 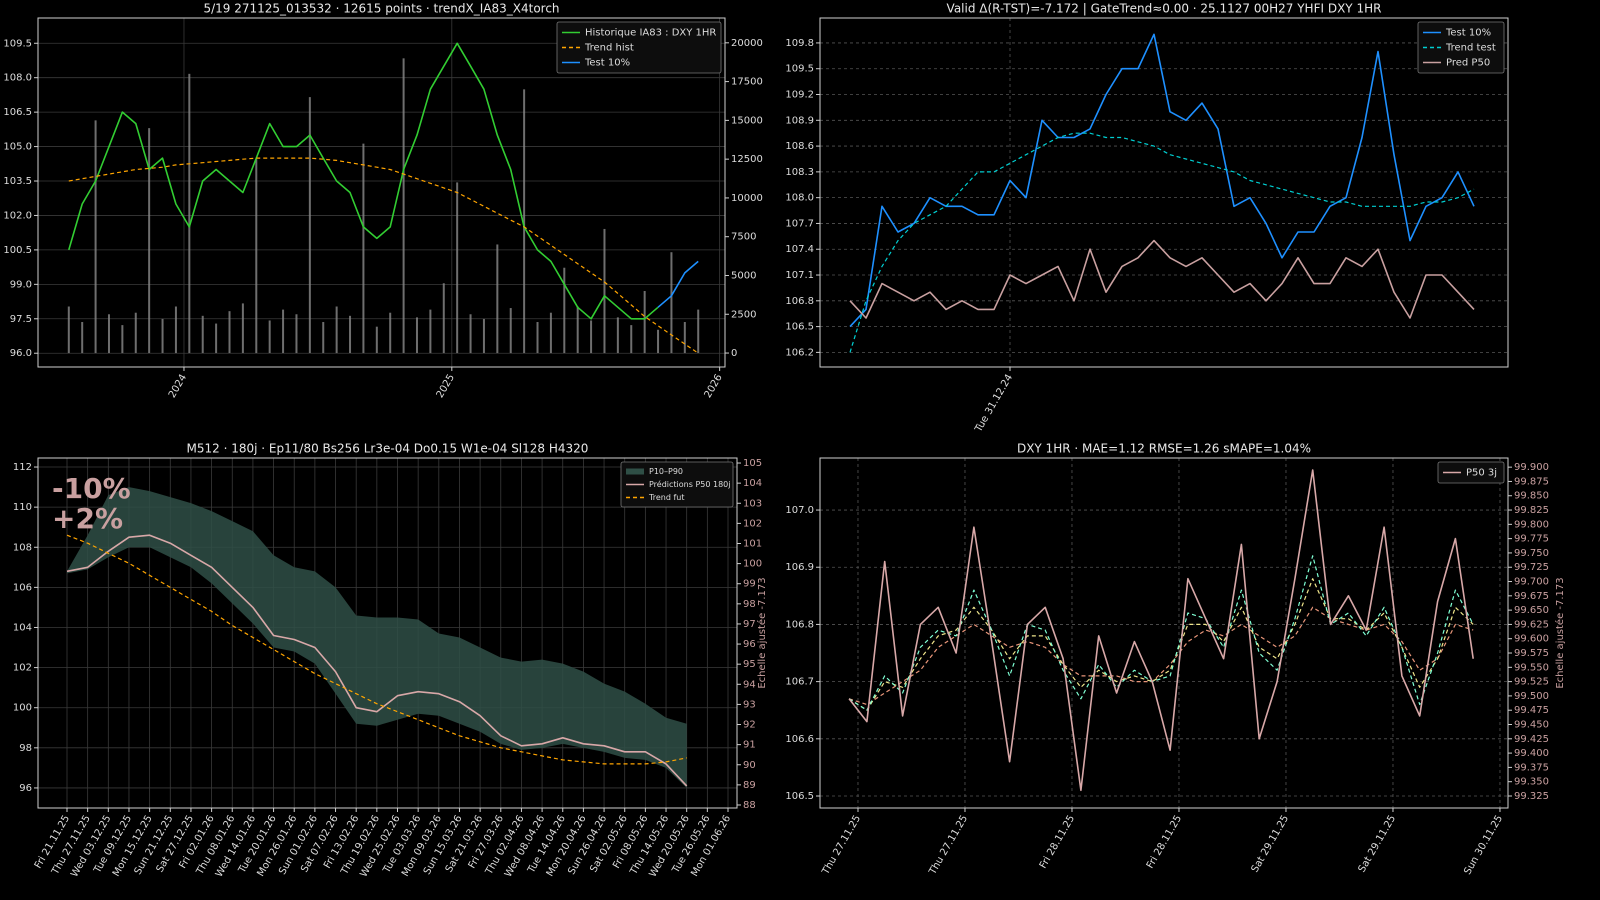 What do you see at coordinates (747, 43) in the screenshot?
I see `y2-tick-label: 20000` at bounding box center [747, 43].